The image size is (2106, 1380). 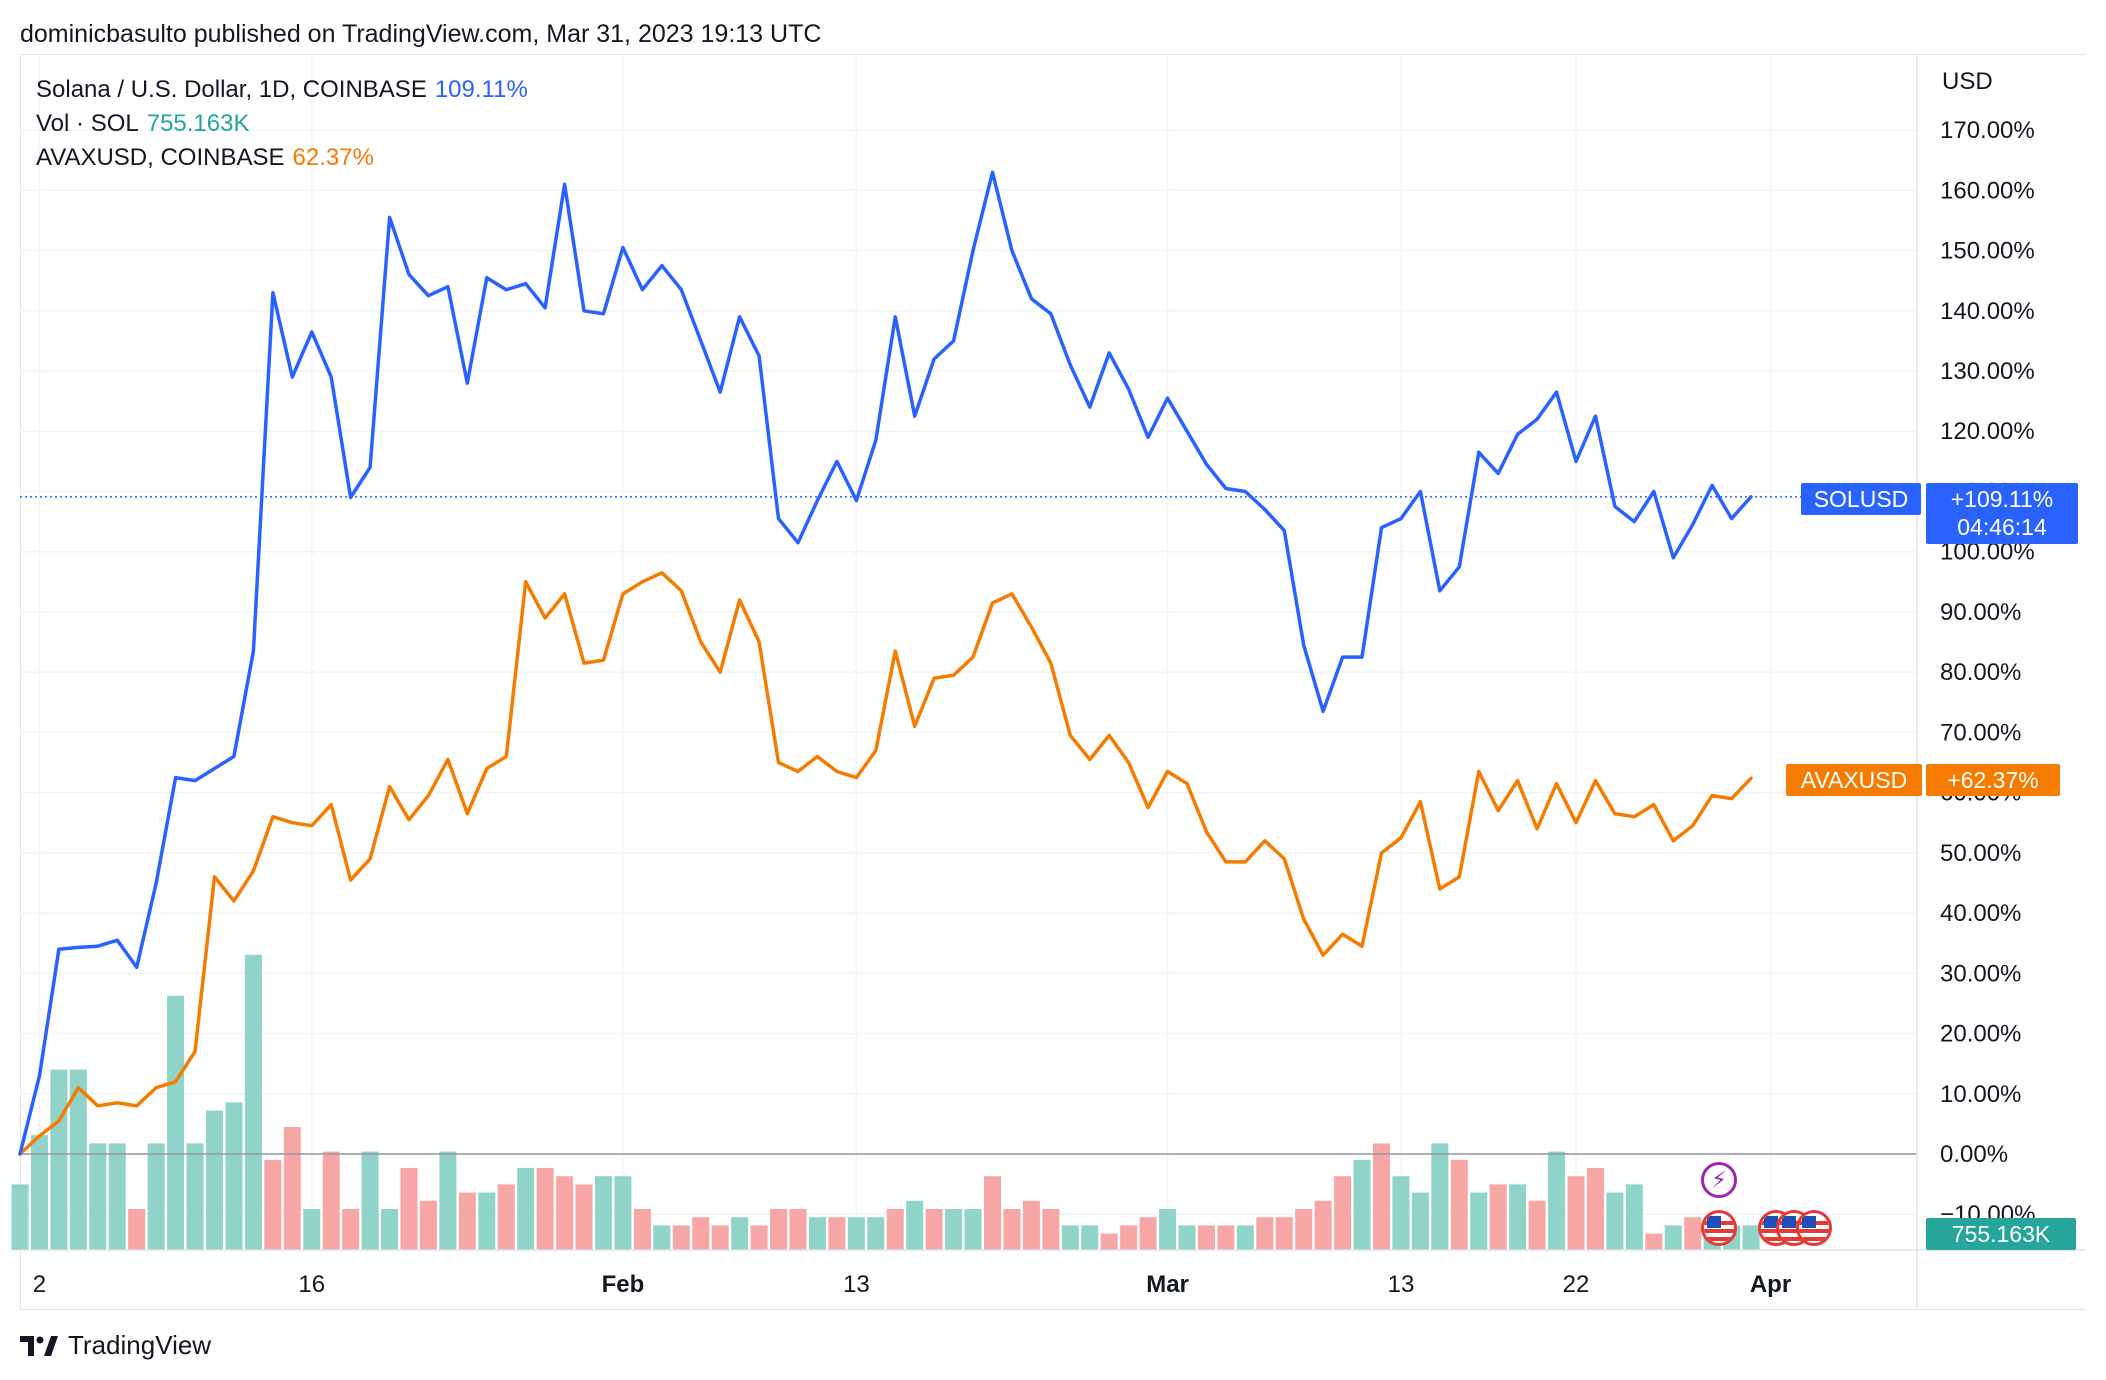 What do you see at coordinates (205, 158) in the screenshot?
I see `legend-avax: AVAXUSD, COINBASE 62.37%` at bounding box center [205, 158].